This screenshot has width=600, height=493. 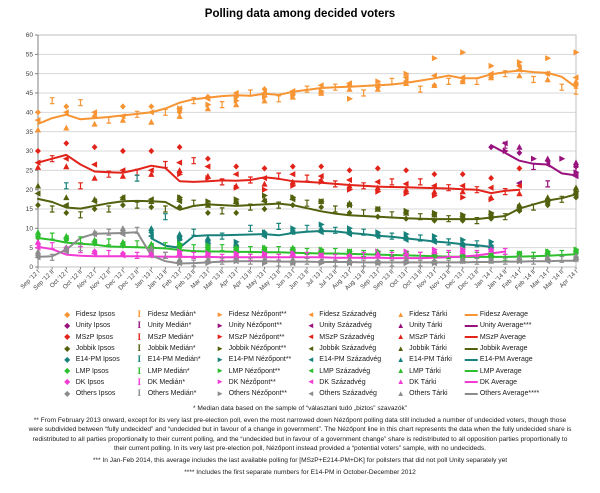 What do you see at coordinates (170, 337) in the screenshot?
I see `legend-label: MSzP Medián*` at bounding box center [170, 337].